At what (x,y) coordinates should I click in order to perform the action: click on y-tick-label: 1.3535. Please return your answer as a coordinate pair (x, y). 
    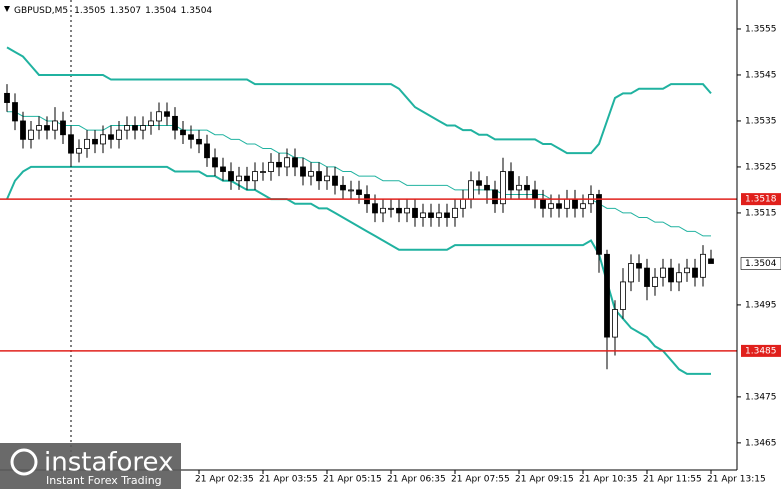
    Looking at the image, I should click on (761, 121).